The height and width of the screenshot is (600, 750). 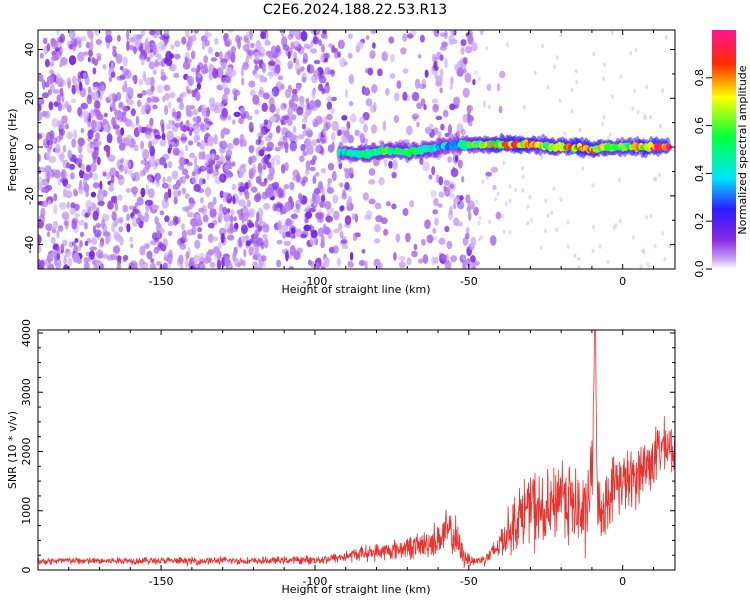 What do you see at coordinates (699, 221) in the screenshot?
I see `colorbar-tick-label: 0.2` at bounding box center [699, 221].